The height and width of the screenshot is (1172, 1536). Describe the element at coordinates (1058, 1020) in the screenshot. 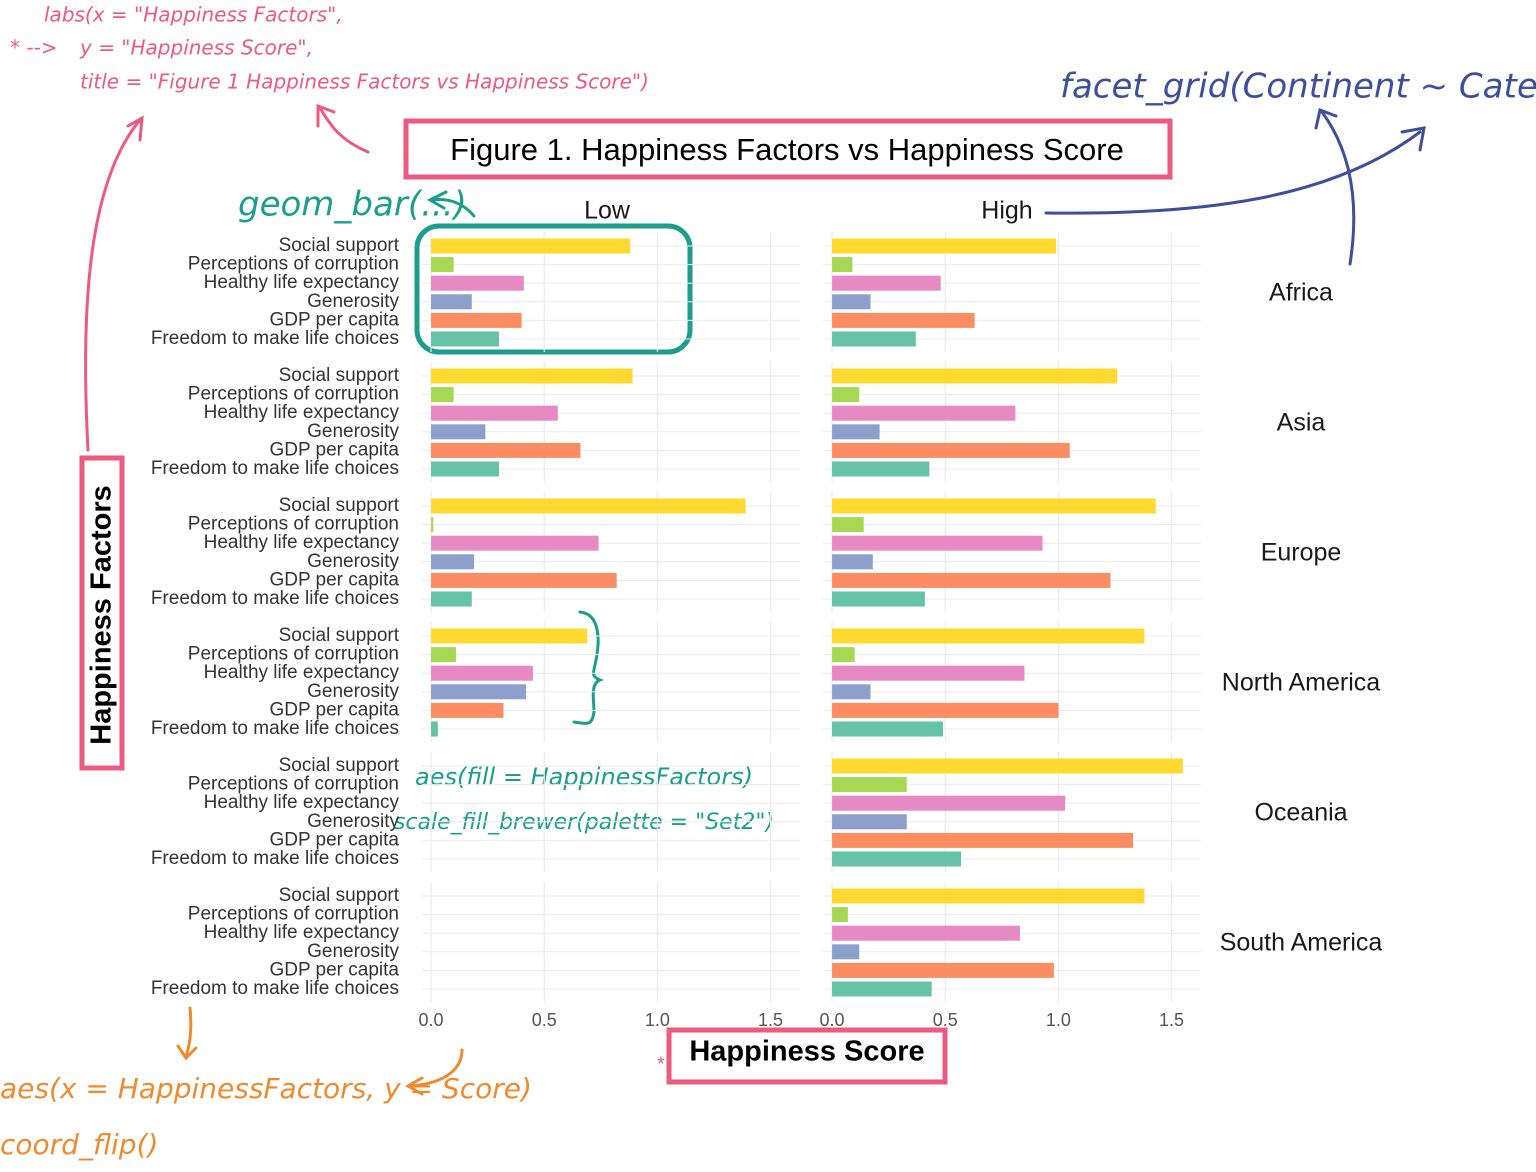

I see `x-tick-label: 1.0` at that location.